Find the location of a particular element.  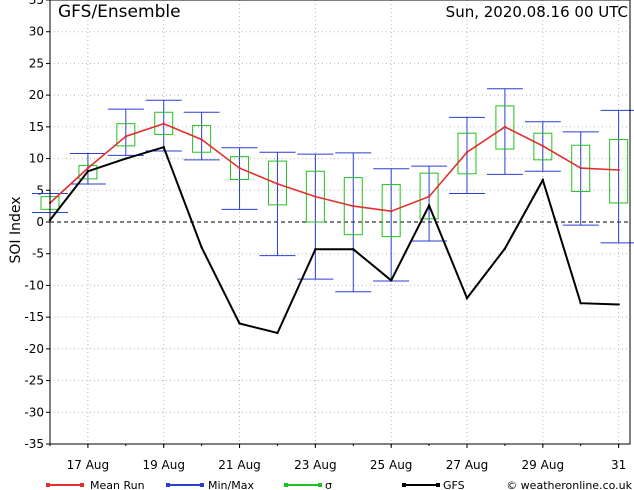

y-tick-label: -25 is located at coordinates (34, 381).